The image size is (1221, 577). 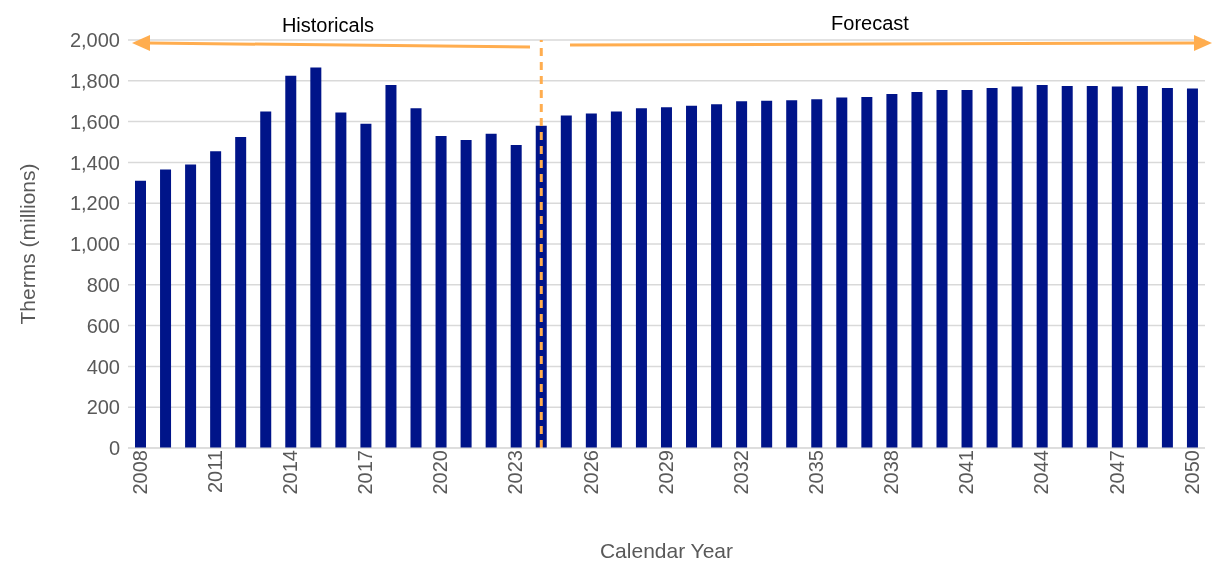 I want to click on y-tick-label: 2,000, so click(x=94, y=40).